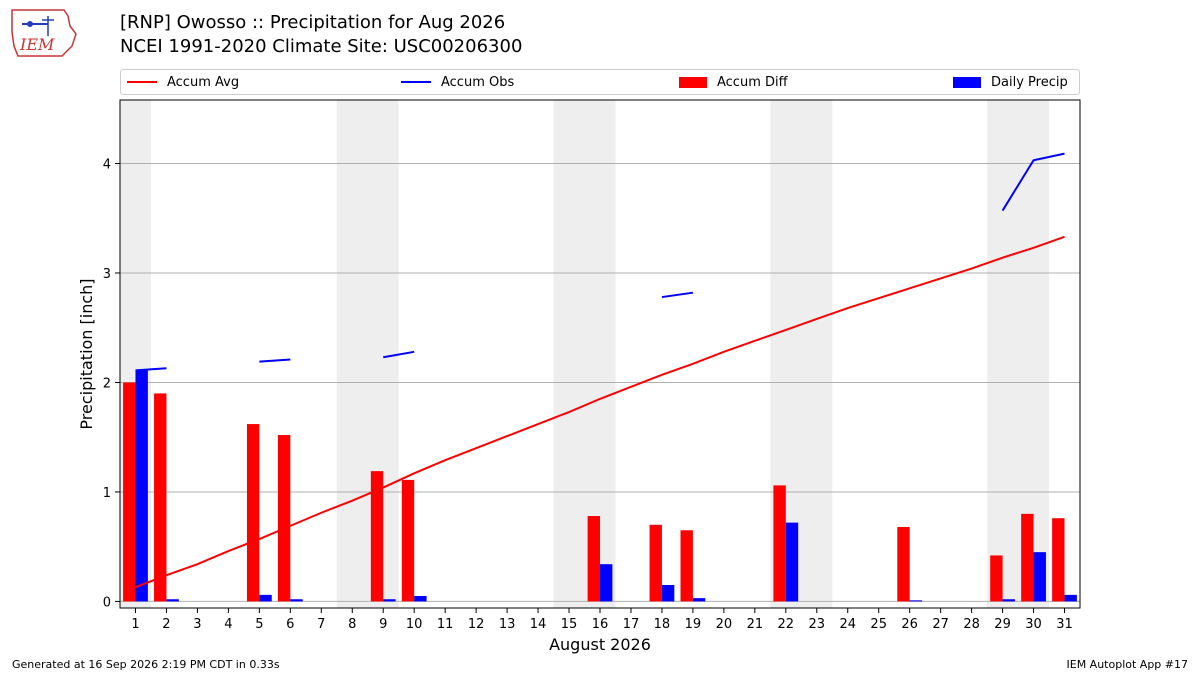  Describe the element at coordinates (940, 624) in the screenshot. I see `x-tick-label-27: 27` at that location.